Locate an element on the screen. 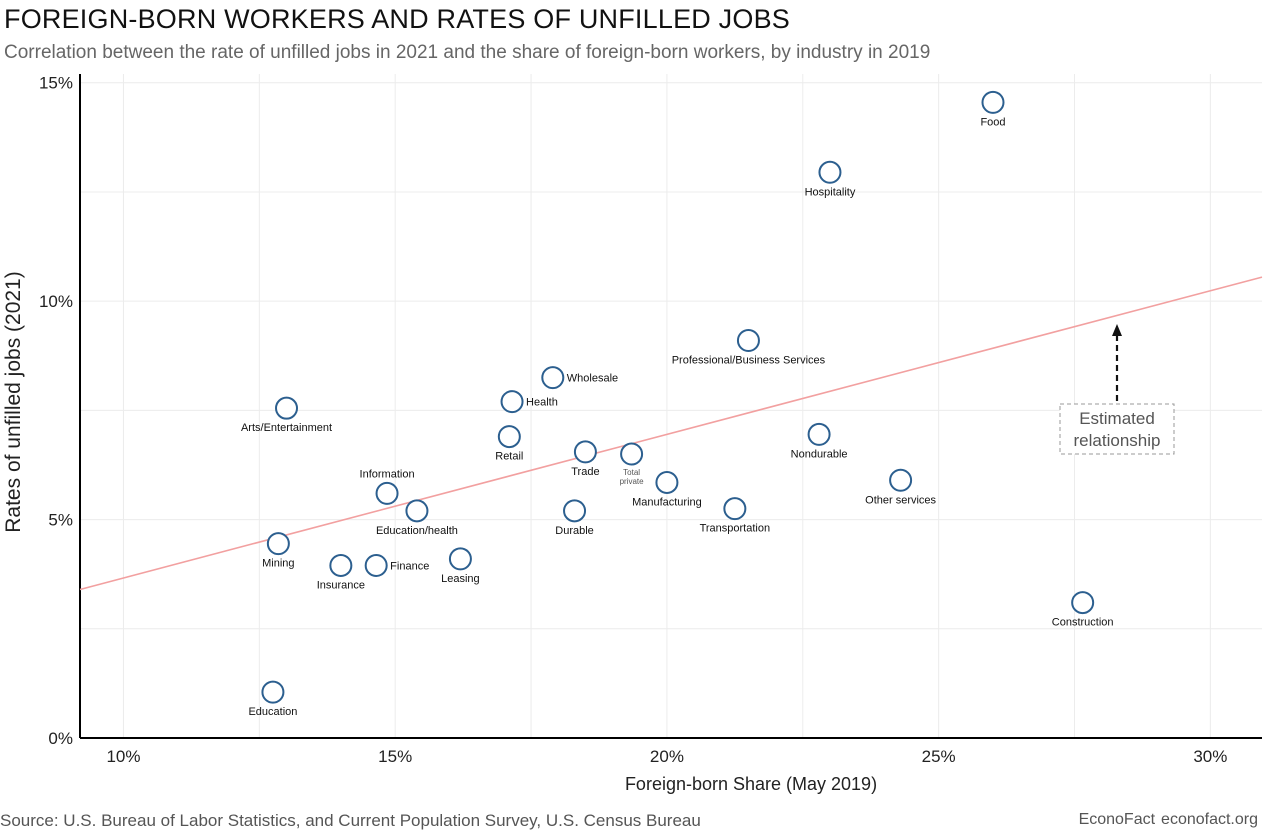  data-label: Insurance is located at coordinates (341, 585).